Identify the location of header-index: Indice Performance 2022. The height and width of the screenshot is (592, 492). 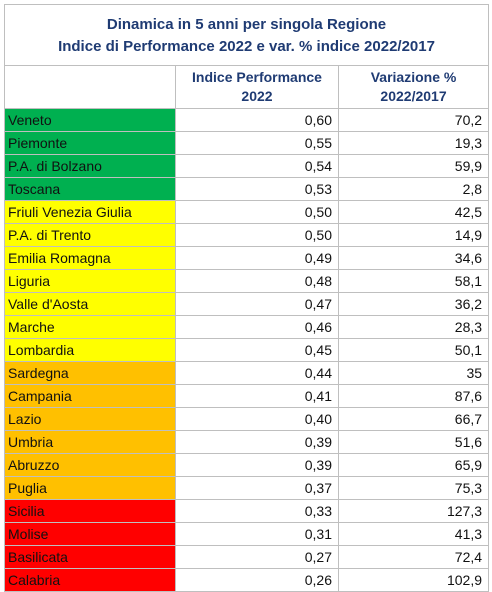
(257, 87).